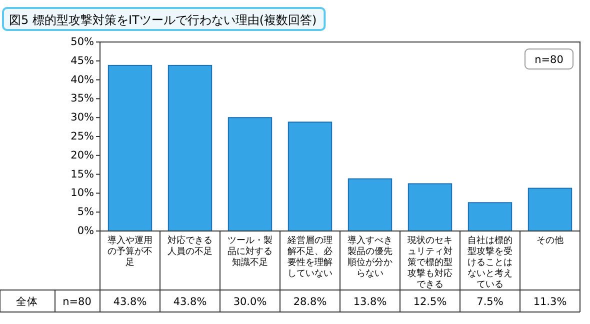 Image resolution: width=590 pixels, height=324 pixels. Describe the element at coordinates (549, 60) in the screenshot. I see `annotation: n=80` at that location.